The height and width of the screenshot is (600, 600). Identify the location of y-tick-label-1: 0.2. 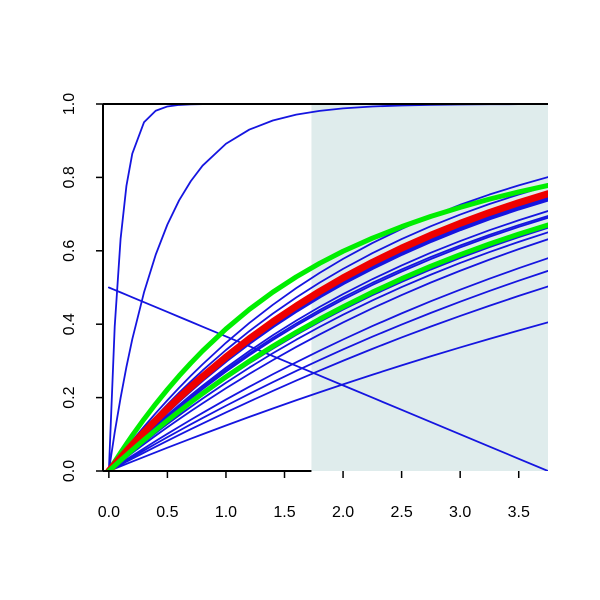
(69, 397).